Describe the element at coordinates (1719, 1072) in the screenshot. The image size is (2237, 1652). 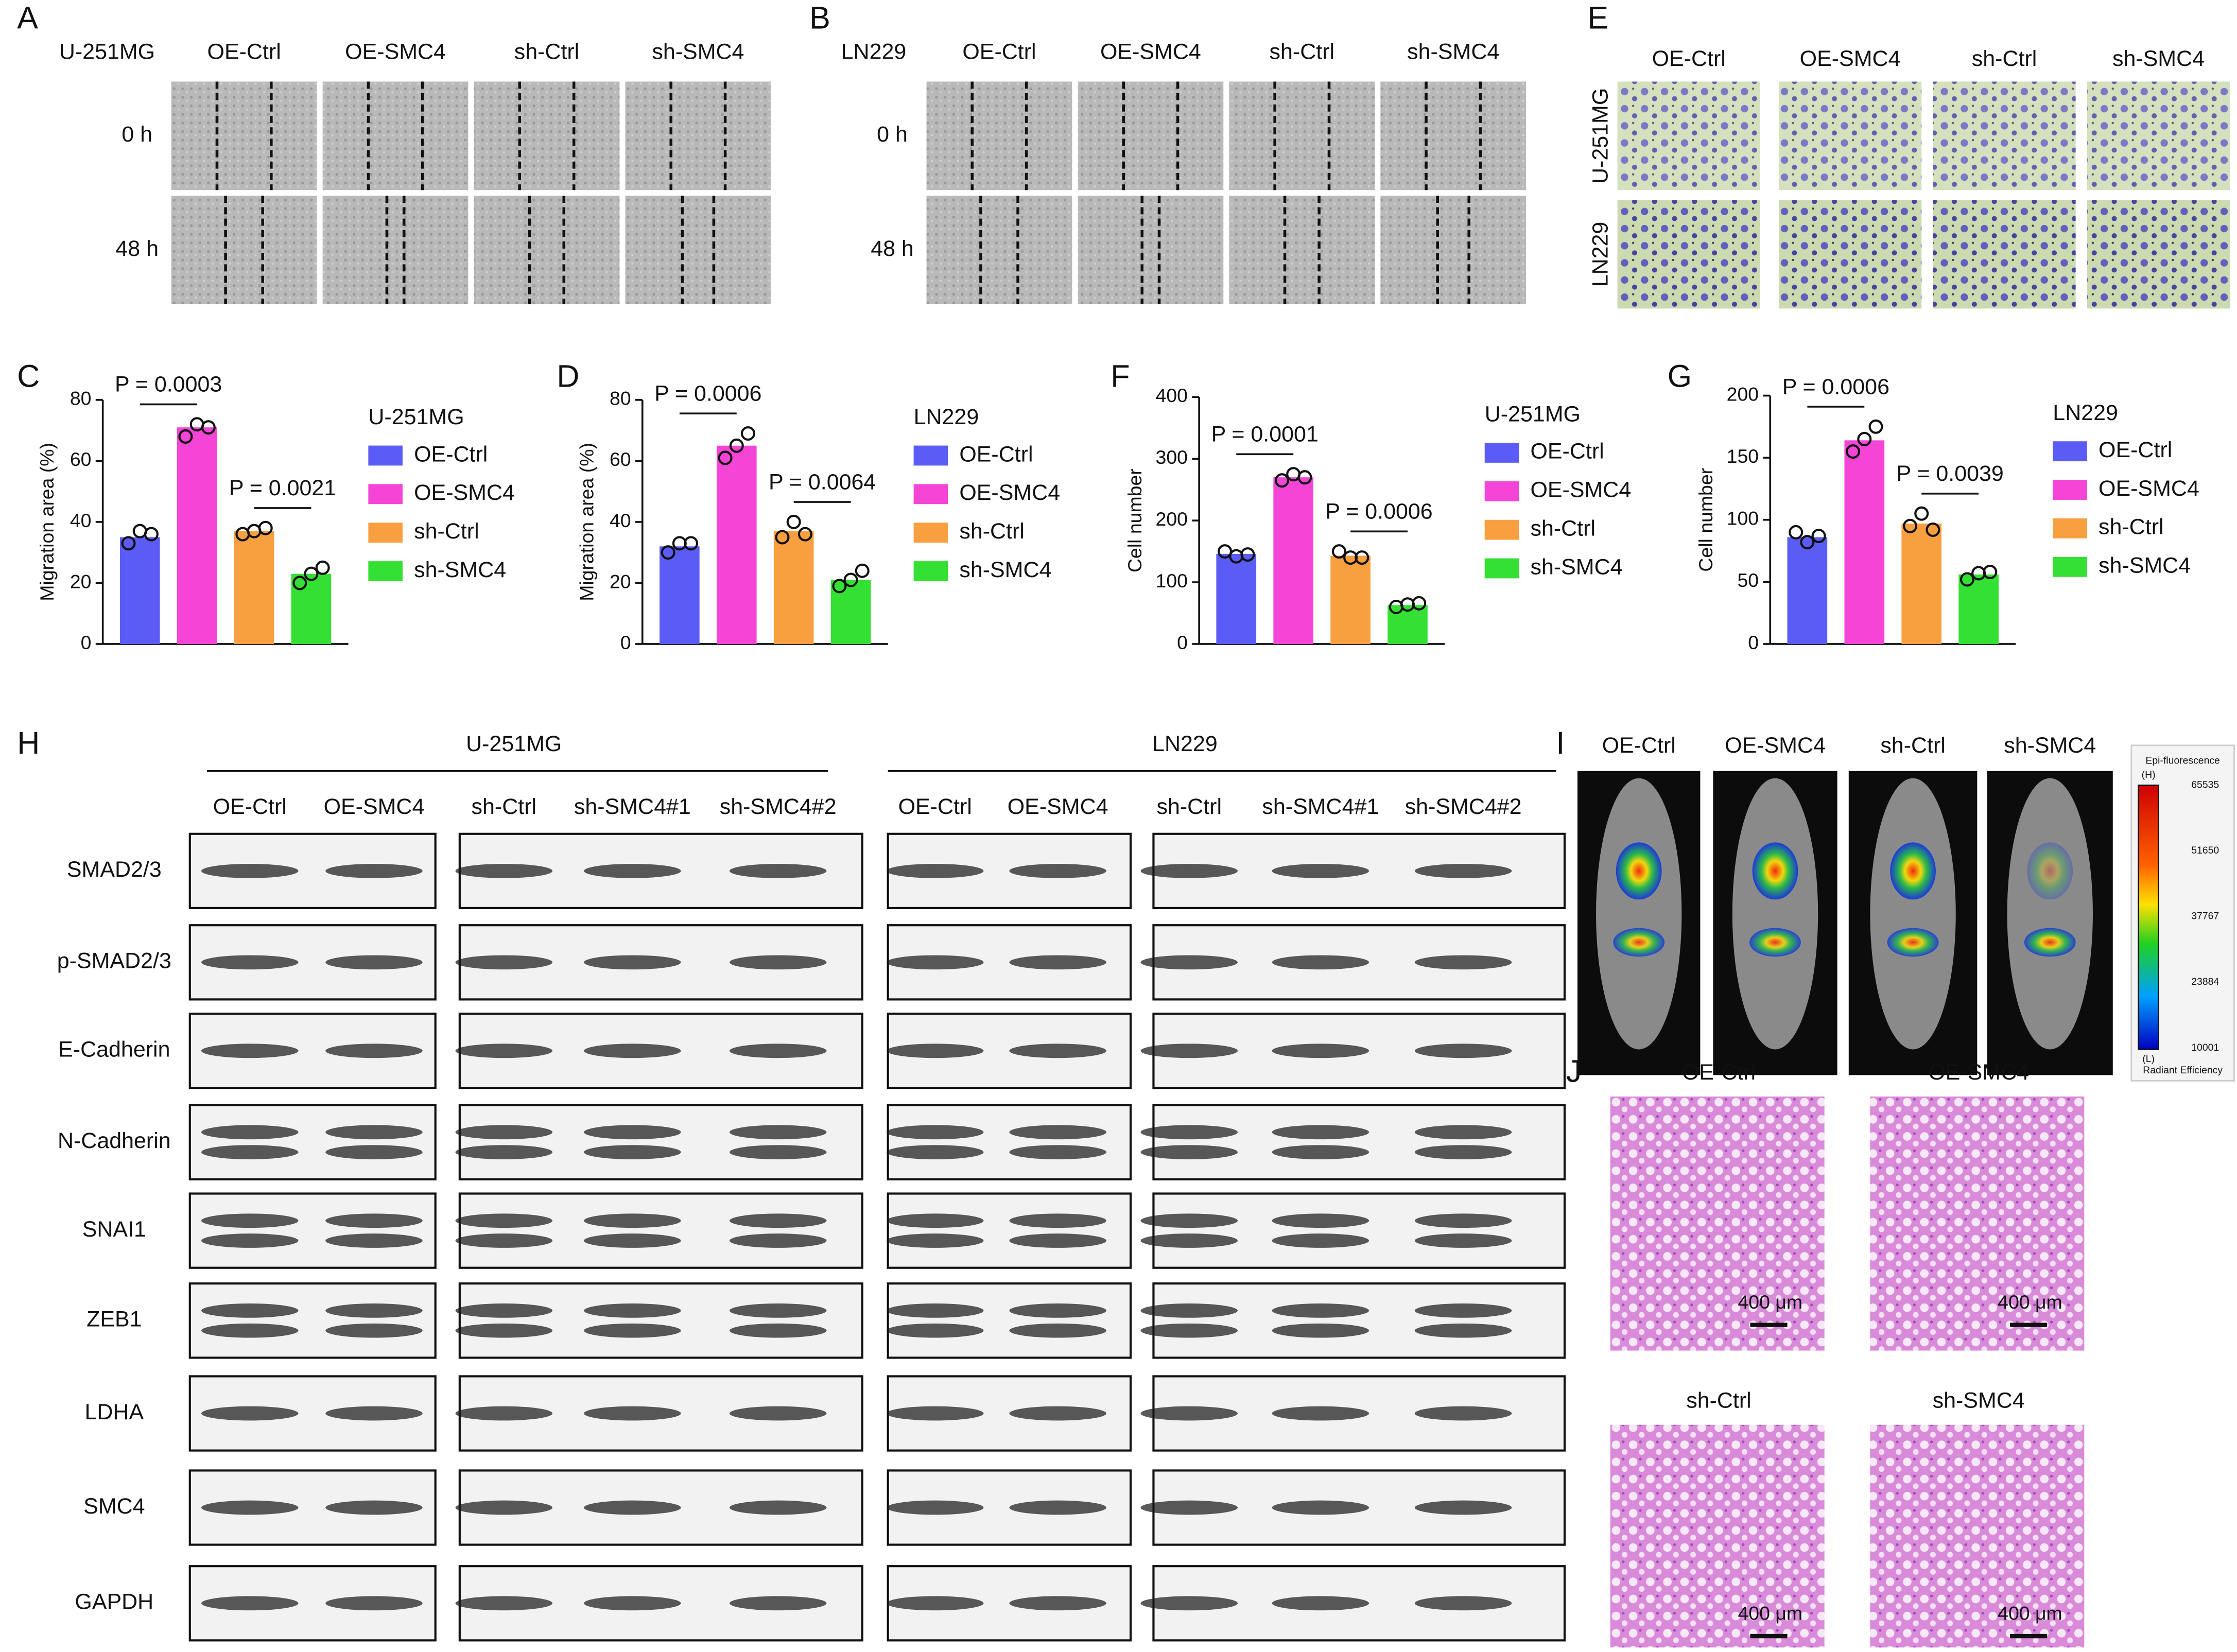
I see `image-label: OE-Ctrl` at that location.